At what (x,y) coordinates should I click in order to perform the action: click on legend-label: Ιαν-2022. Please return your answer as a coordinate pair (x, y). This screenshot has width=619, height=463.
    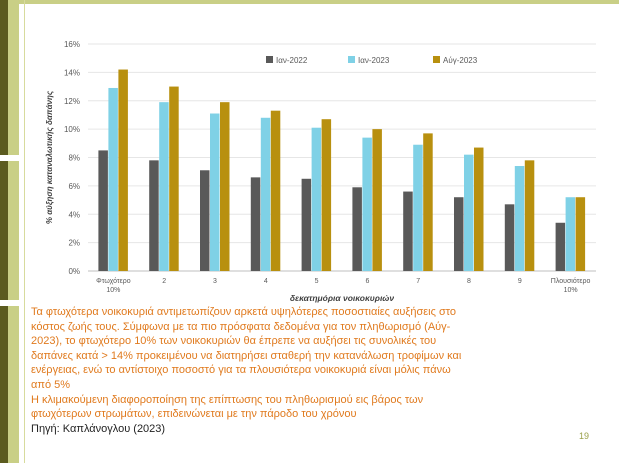
    Looking at the image, I should click on (292, 60).